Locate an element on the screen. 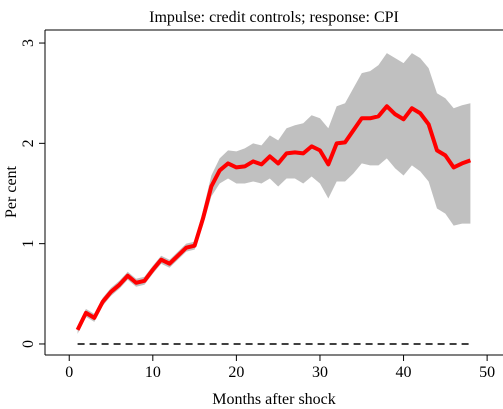 This screenshot has height=409, width=503. x-tick-label: 40 is located at coordinates (404, 372).